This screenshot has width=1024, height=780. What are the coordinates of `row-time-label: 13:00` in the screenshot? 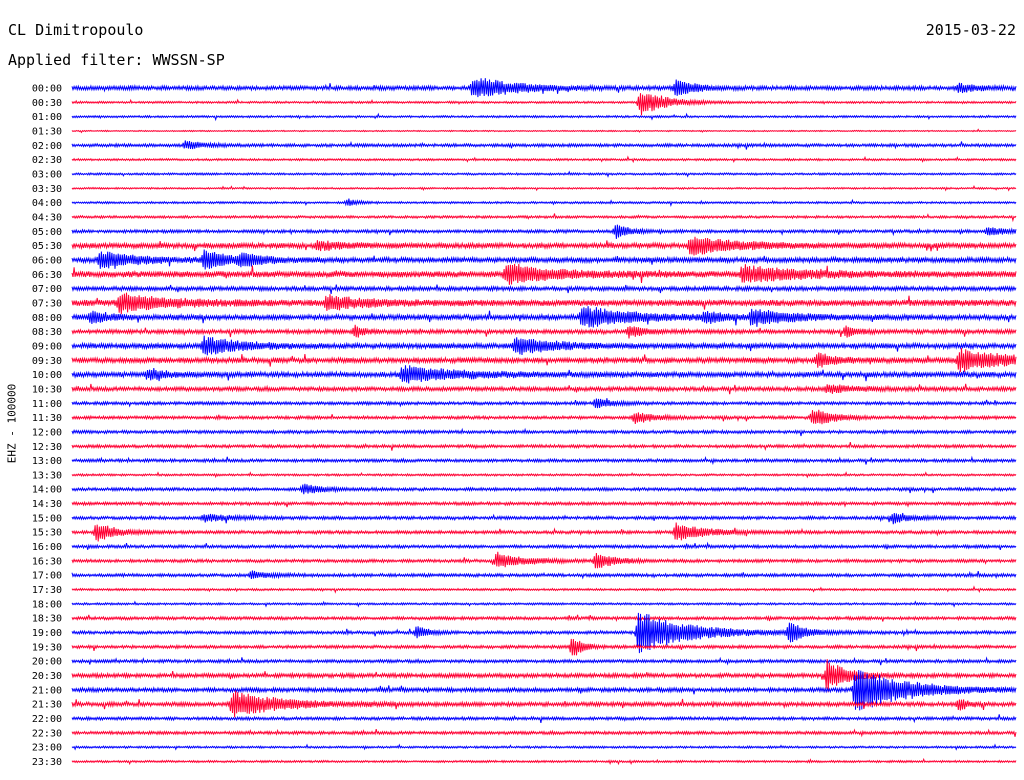 It's located at (47, 461).